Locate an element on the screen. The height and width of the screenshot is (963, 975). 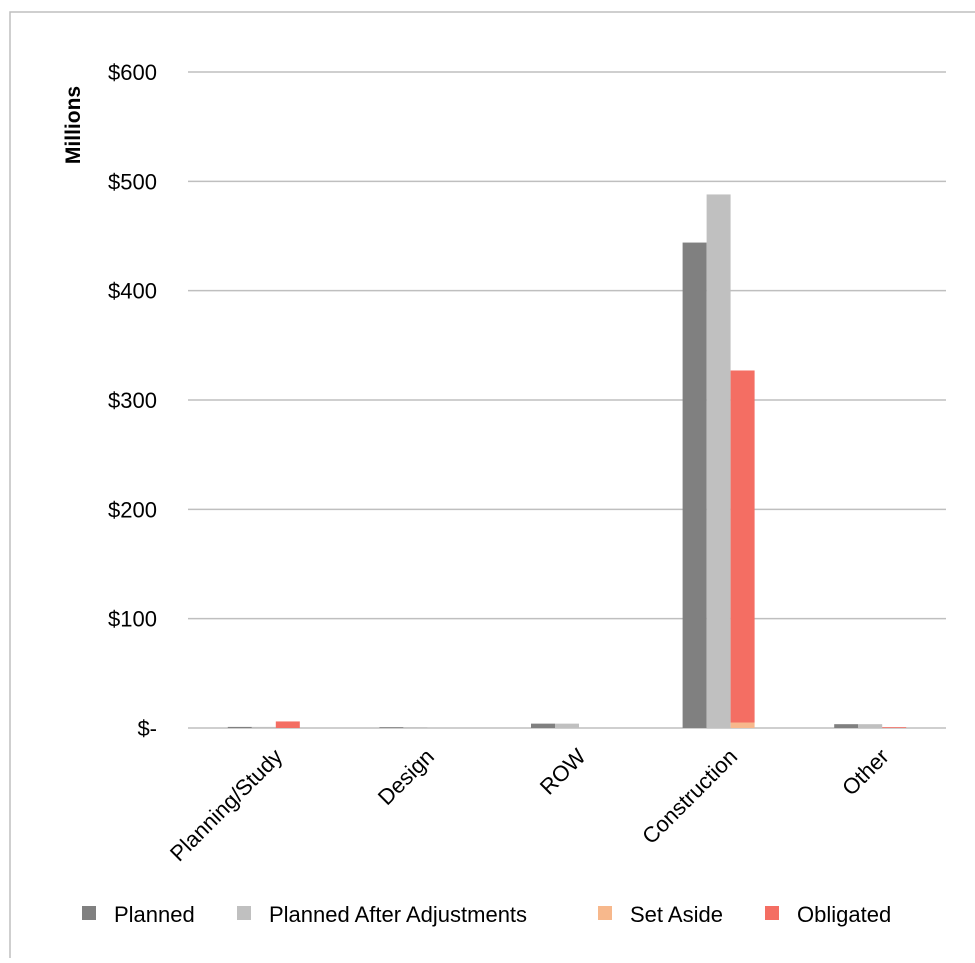
y-tick-label: $500 is located at coordinates (132, 181).